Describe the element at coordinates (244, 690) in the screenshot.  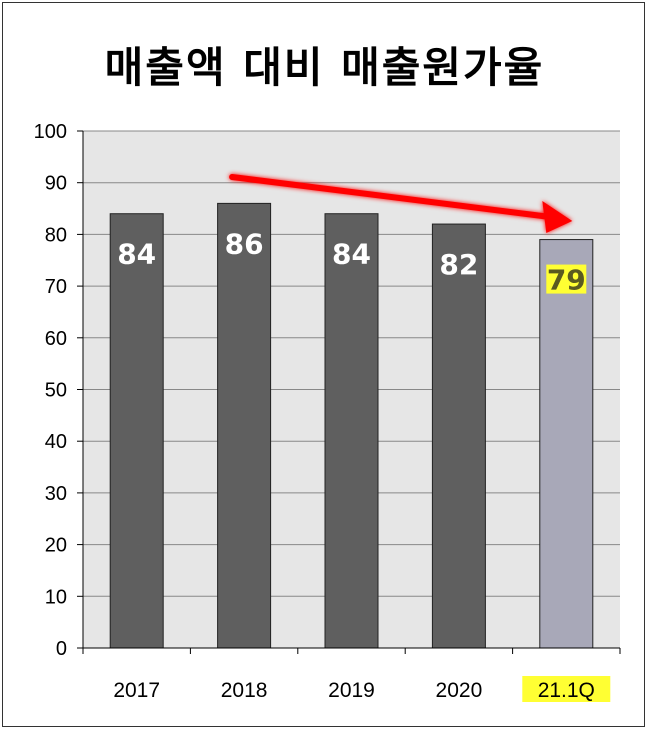
I see `x-tick-label: 2018` at that location.